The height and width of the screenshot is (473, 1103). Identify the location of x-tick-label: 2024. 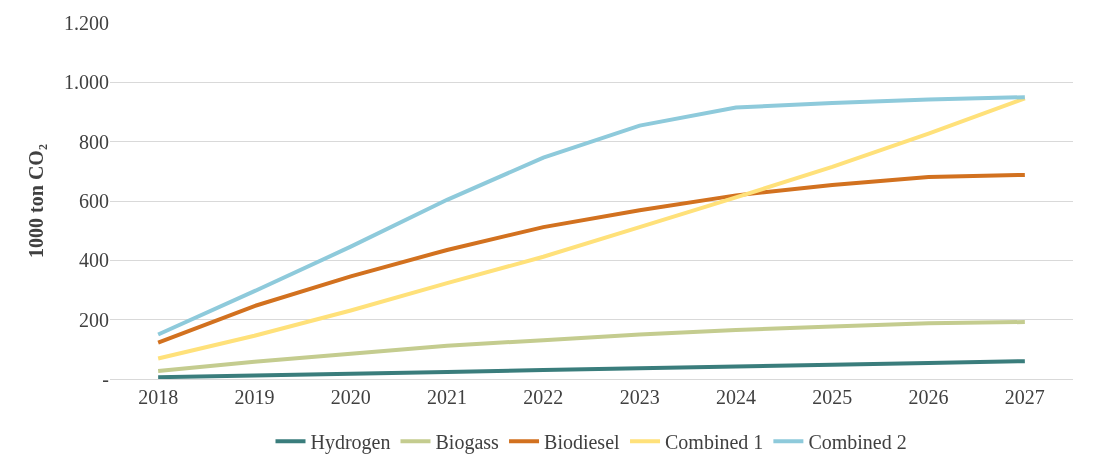
(735, 397).